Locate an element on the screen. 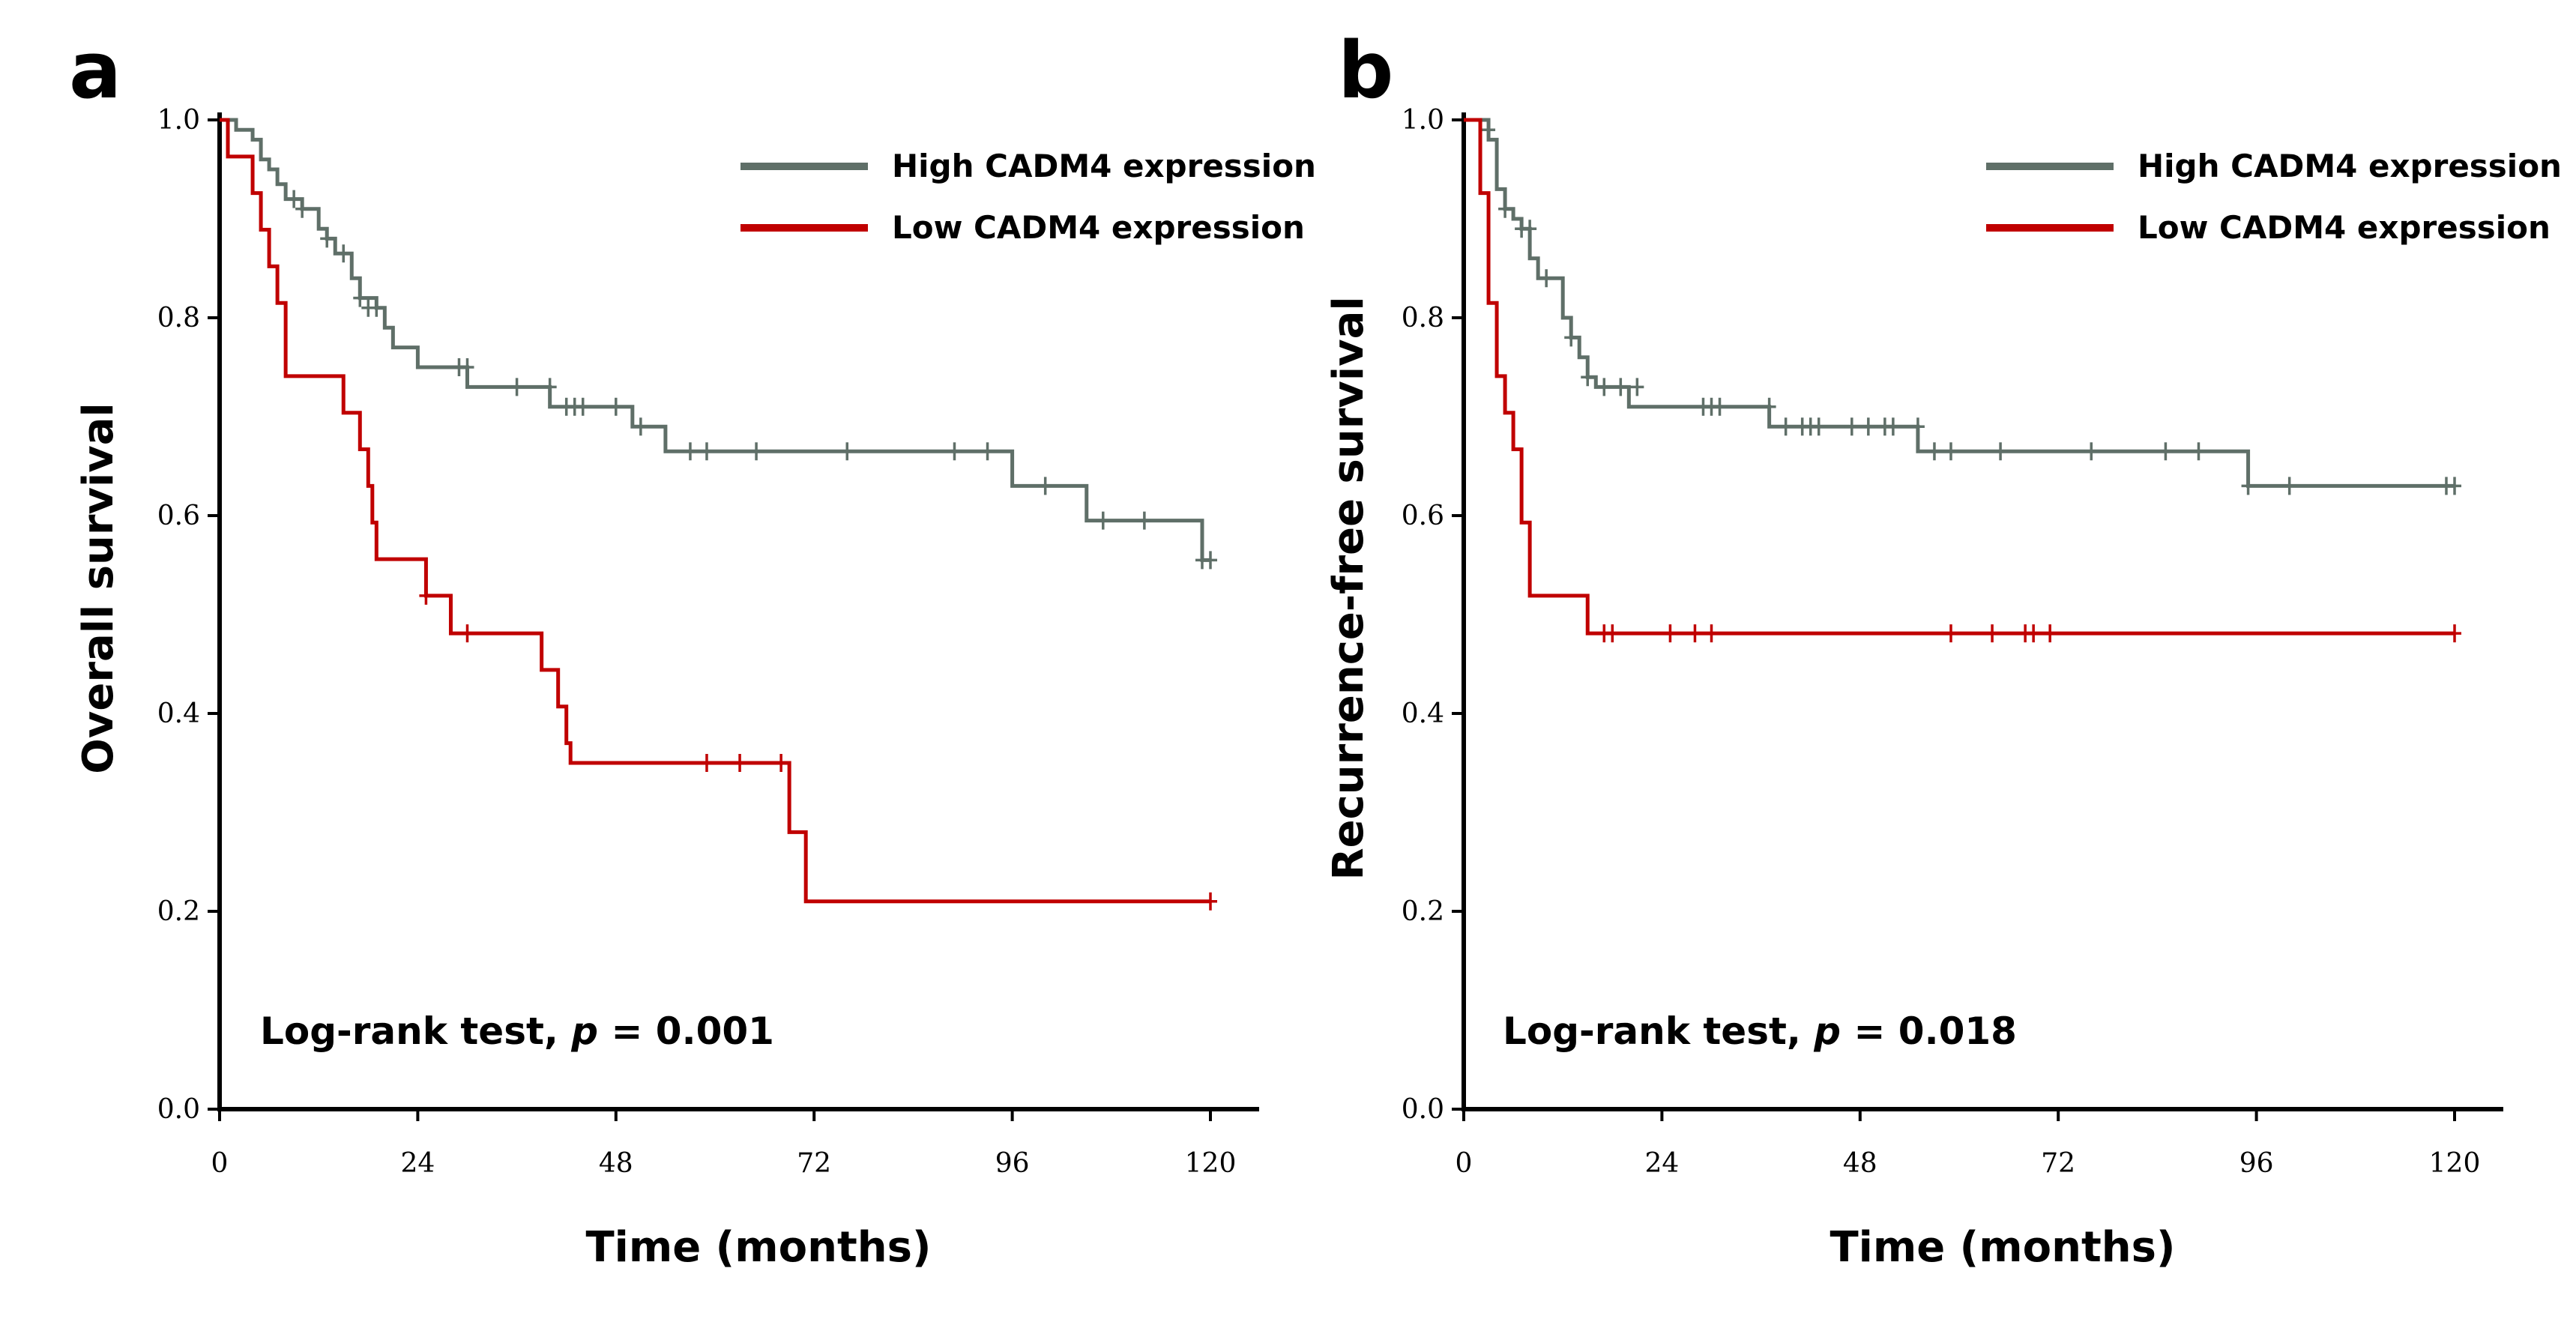 This screenshot has width=2576, height=1322. panel-a-y-tick-label: 0.6 is located at coordinates (179, 516).